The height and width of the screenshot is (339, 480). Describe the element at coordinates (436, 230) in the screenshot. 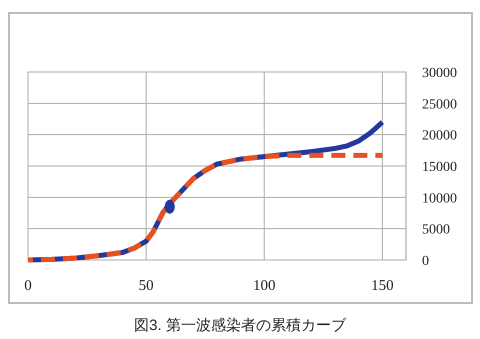

I see `y-tick-label: 5000` at that location.